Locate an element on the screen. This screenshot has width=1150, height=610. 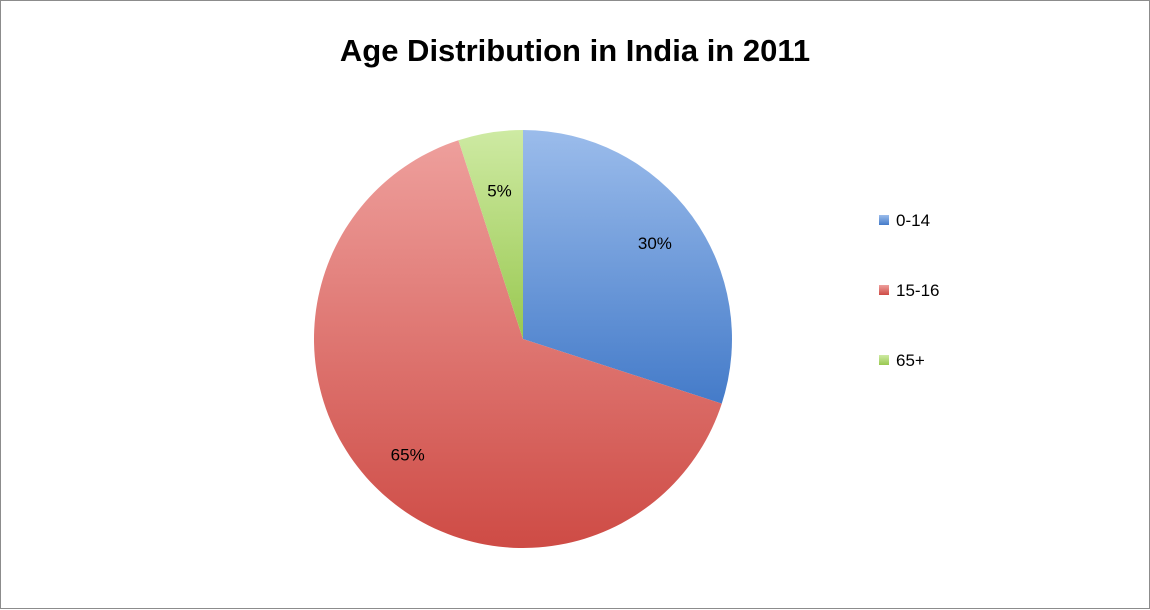
data-label-65-plus: 5% is located at coordinates (499, 190).